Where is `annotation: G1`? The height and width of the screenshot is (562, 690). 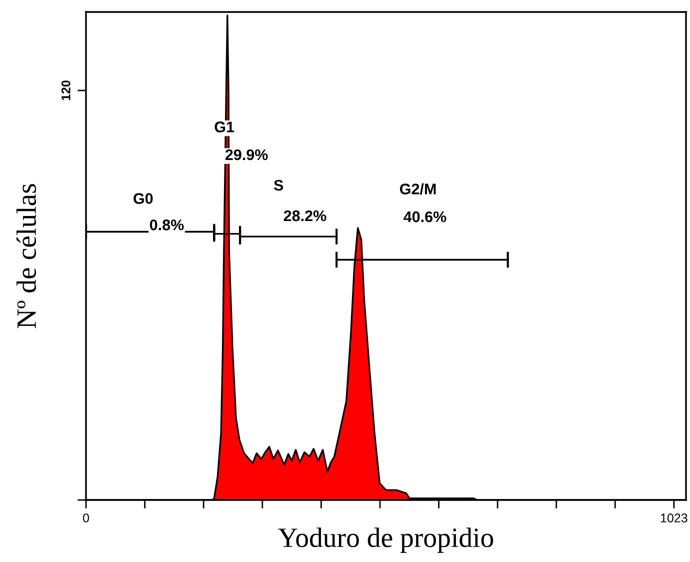 annotation: G1 is located at coordinates (224, 127).